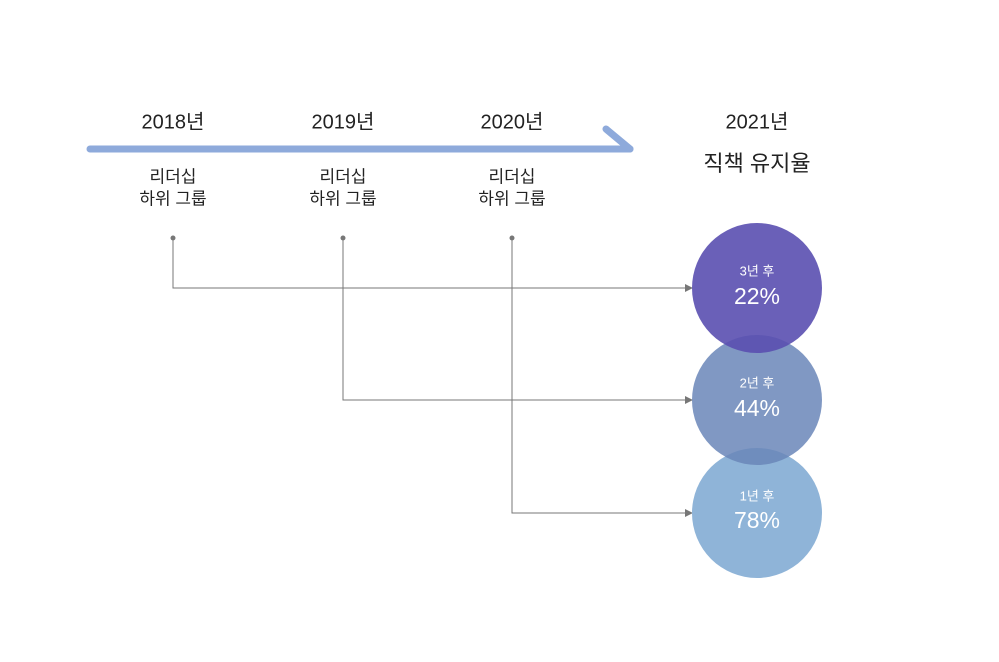  Describe the element at coordinates (757, 270) in the screenshot. I see `circle-period: 3년 후` at that location.